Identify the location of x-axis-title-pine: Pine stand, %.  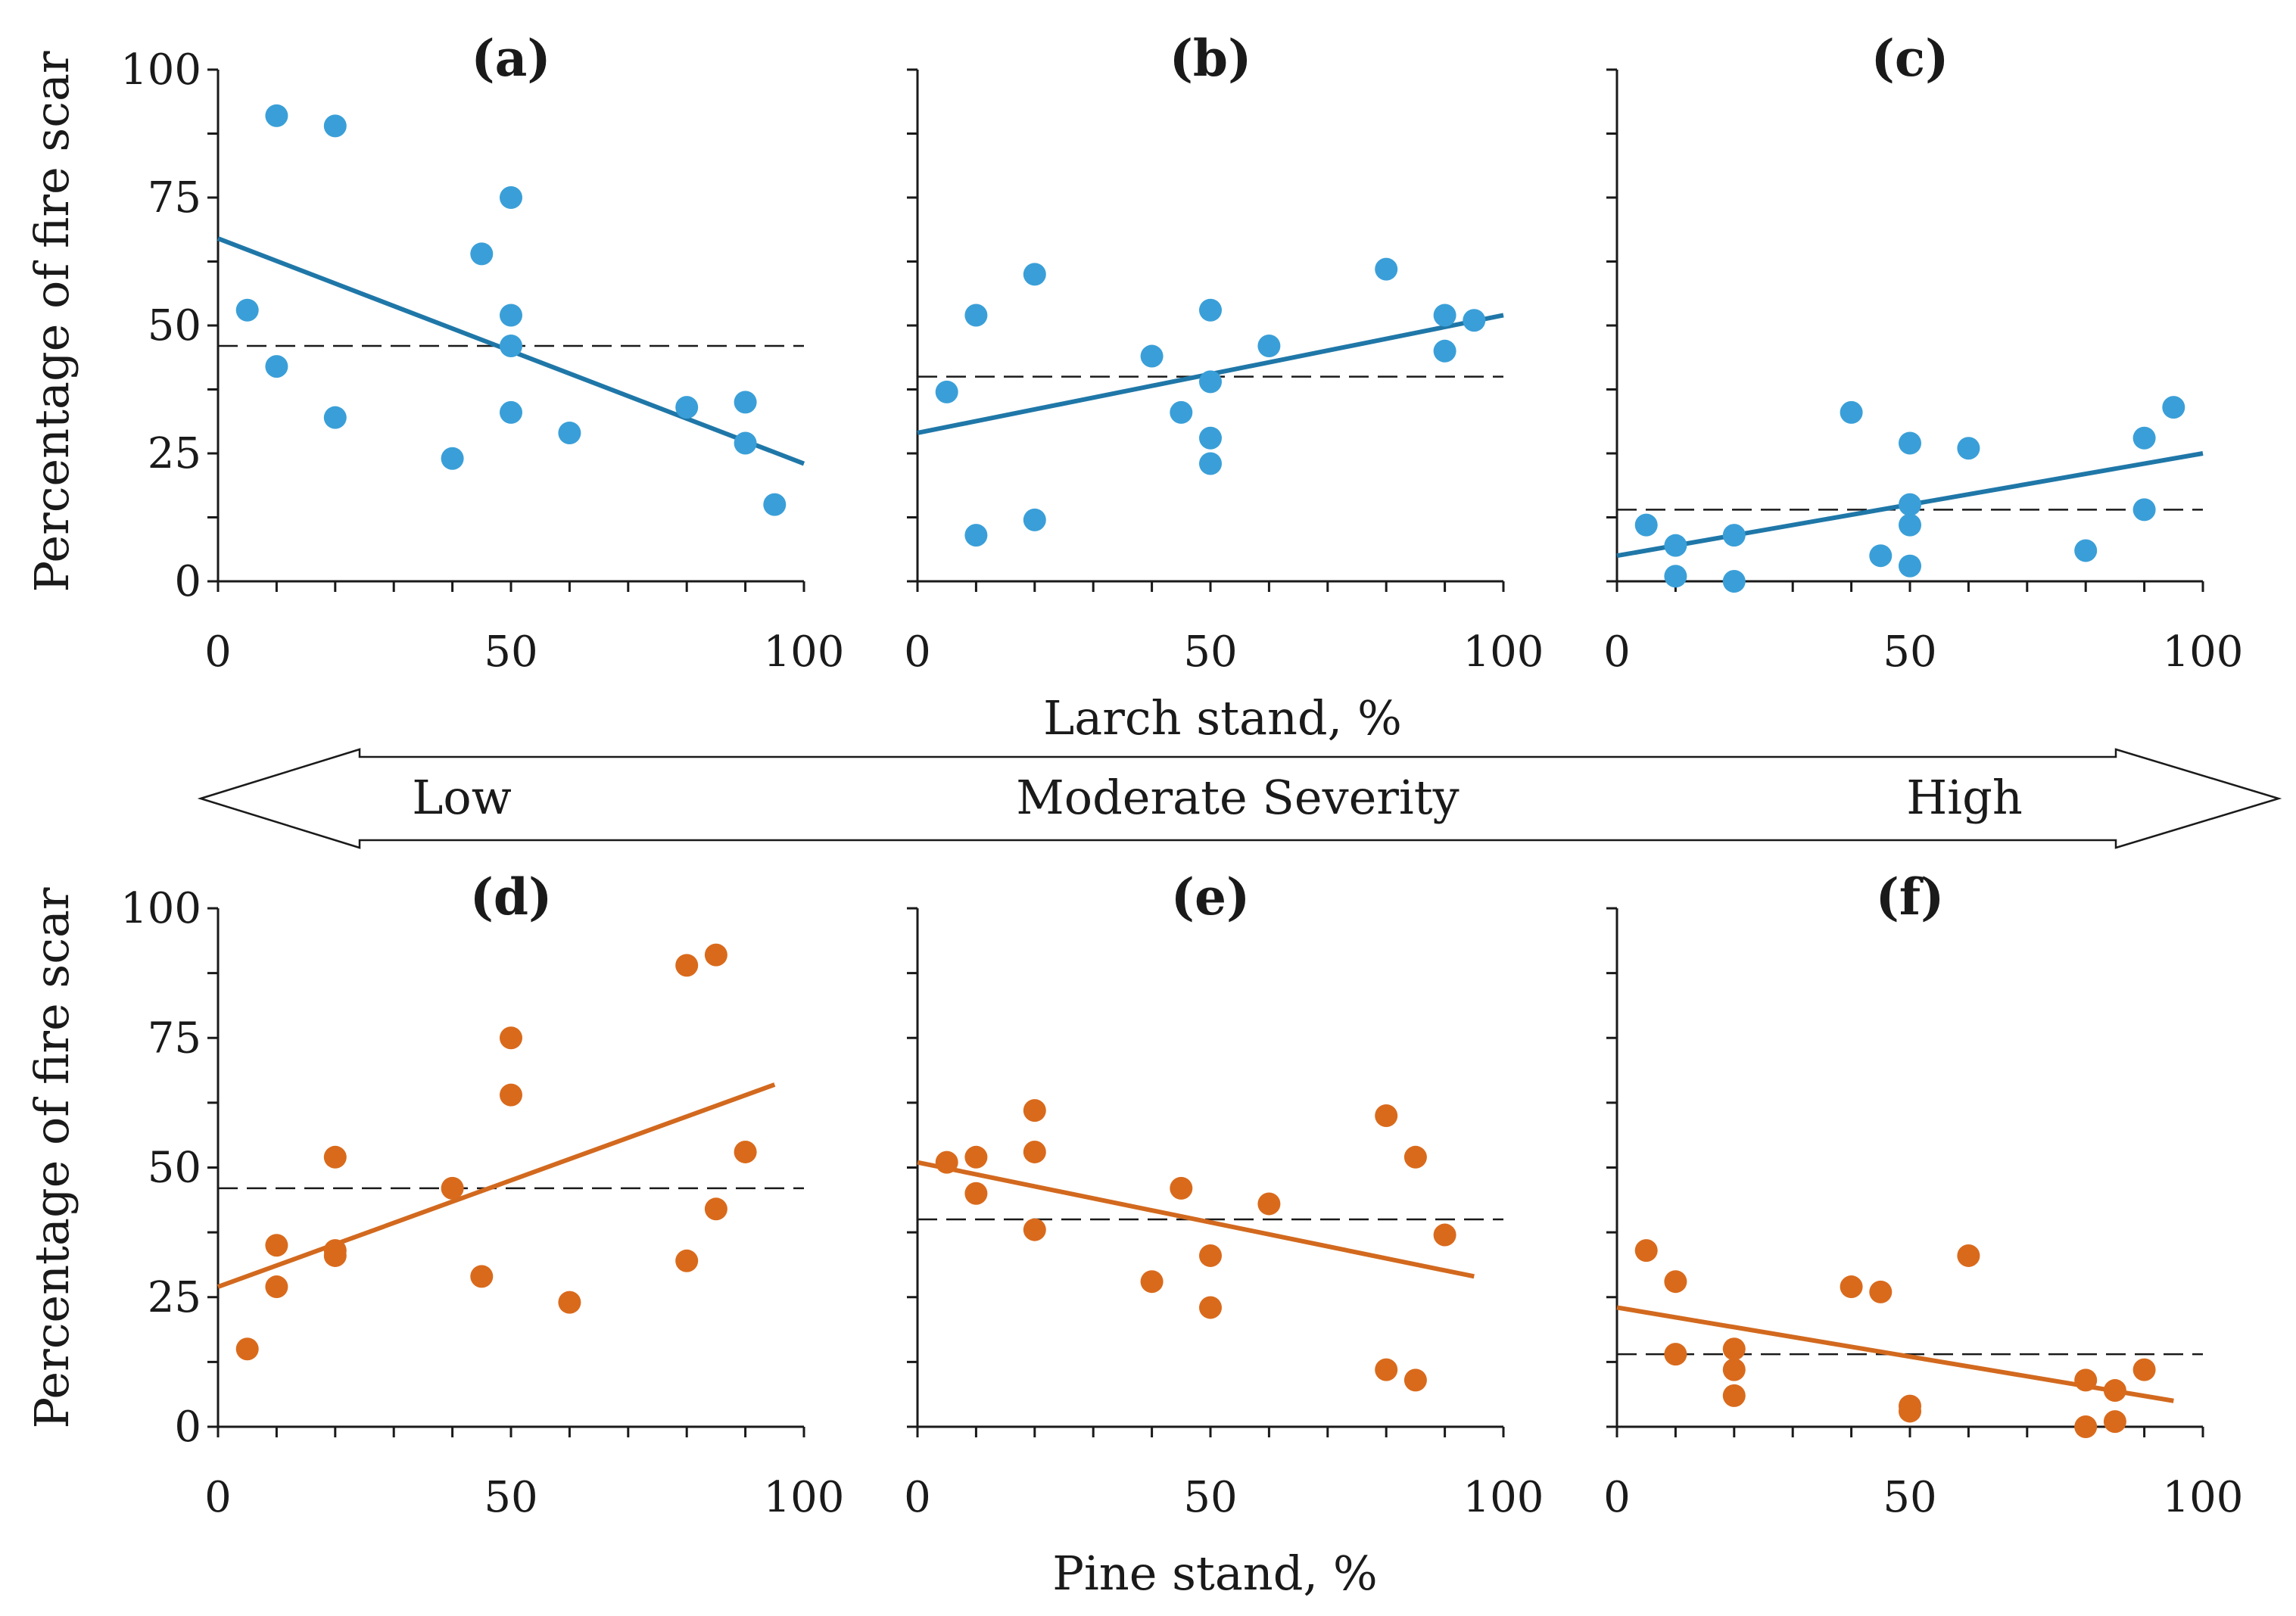
(1215, 1573).